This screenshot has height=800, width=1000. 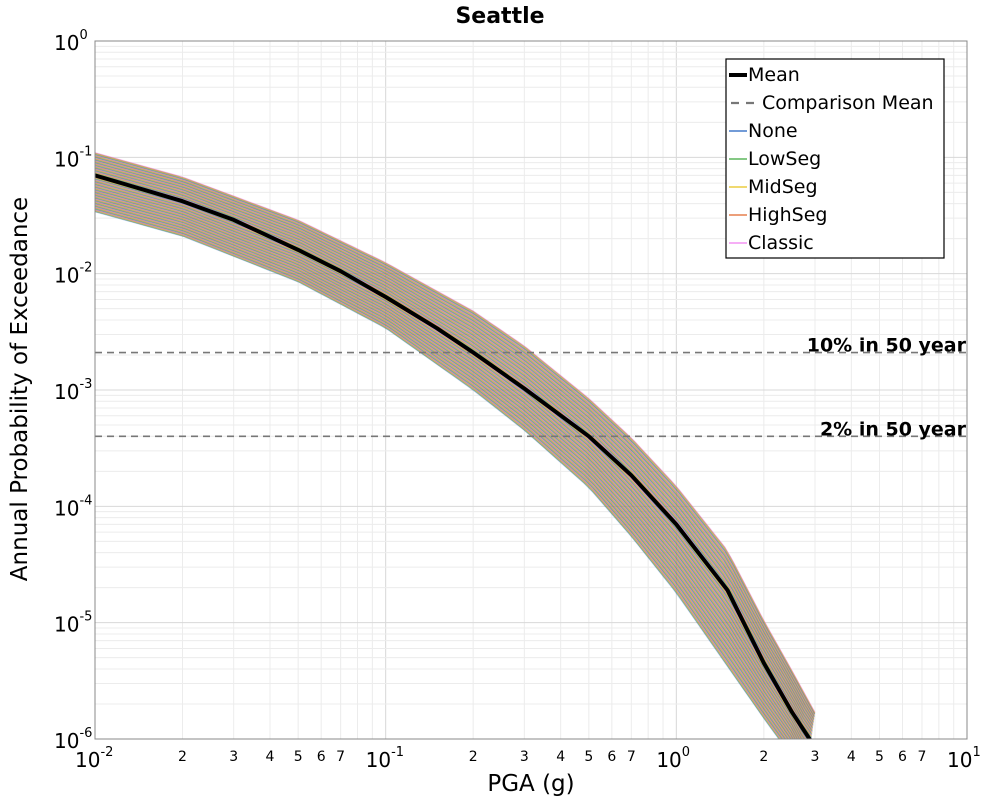 I want to click on y-tick-exponent: -6, so click(x=85, y=733).